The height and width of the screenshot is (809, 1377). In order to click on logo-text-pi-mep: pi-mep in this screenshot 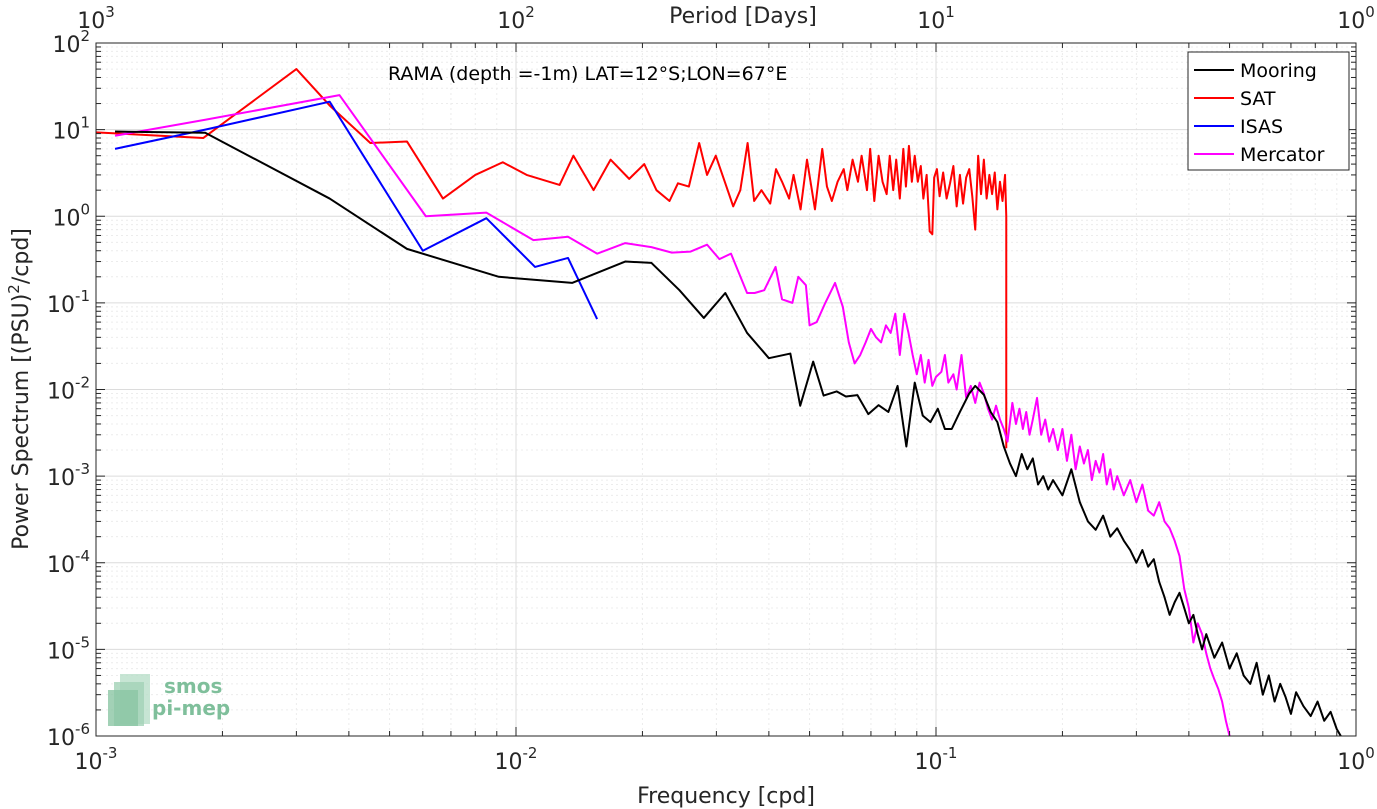, I will do `click(191, 708)`.